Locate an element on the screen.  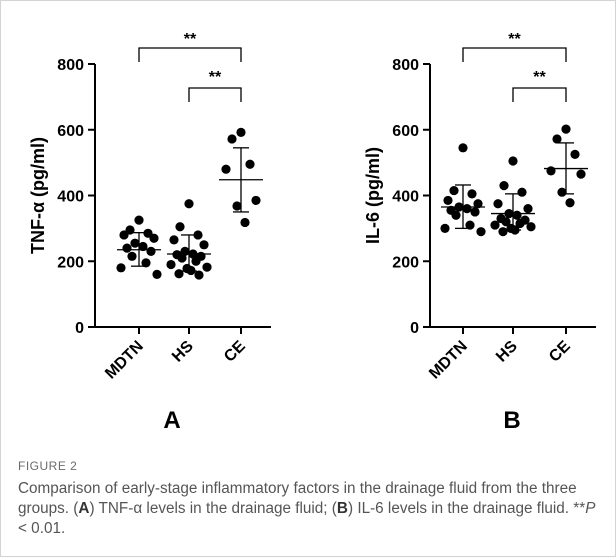
caption-part-3: ) IL-6 levels in the drainage fluid. ** is located at coordinates (466, 508).